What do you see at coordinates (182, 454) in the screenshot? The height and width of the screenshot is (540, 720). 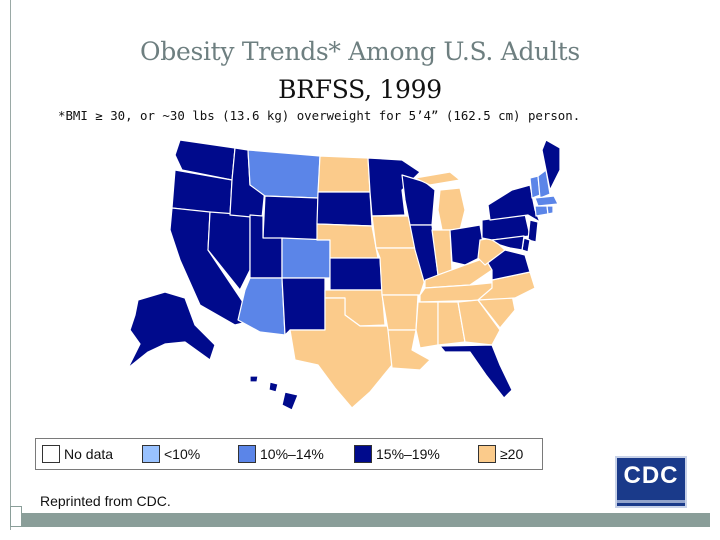 I see `legend-label: <10%` at bounding box center [182, 454].